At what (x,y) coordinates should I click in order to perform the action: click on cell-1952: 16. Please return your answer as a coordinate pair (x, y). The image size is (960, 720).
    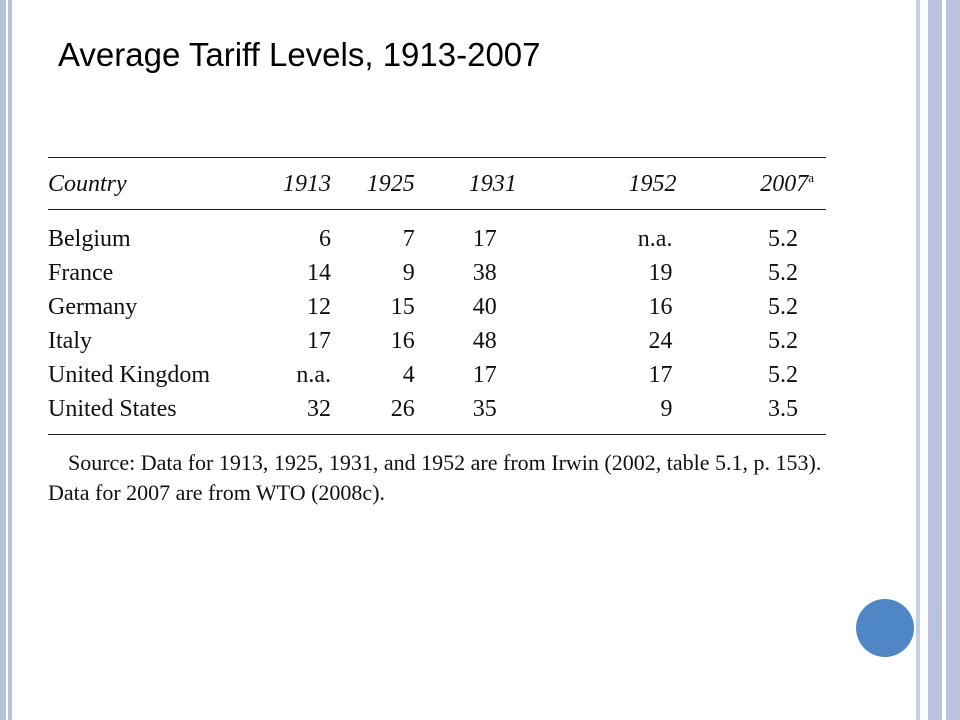
    Looking at the image, I should click on (660, 307).